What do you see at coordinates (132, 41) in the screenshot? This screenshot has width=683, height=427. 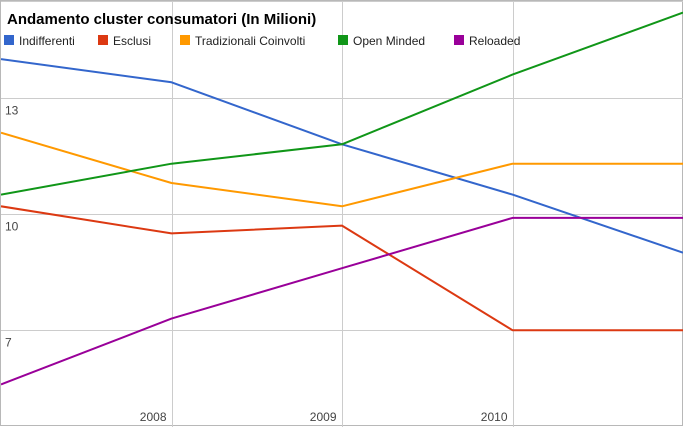 I see `legend-label: Esclusi` at bounding box center [132, 41].